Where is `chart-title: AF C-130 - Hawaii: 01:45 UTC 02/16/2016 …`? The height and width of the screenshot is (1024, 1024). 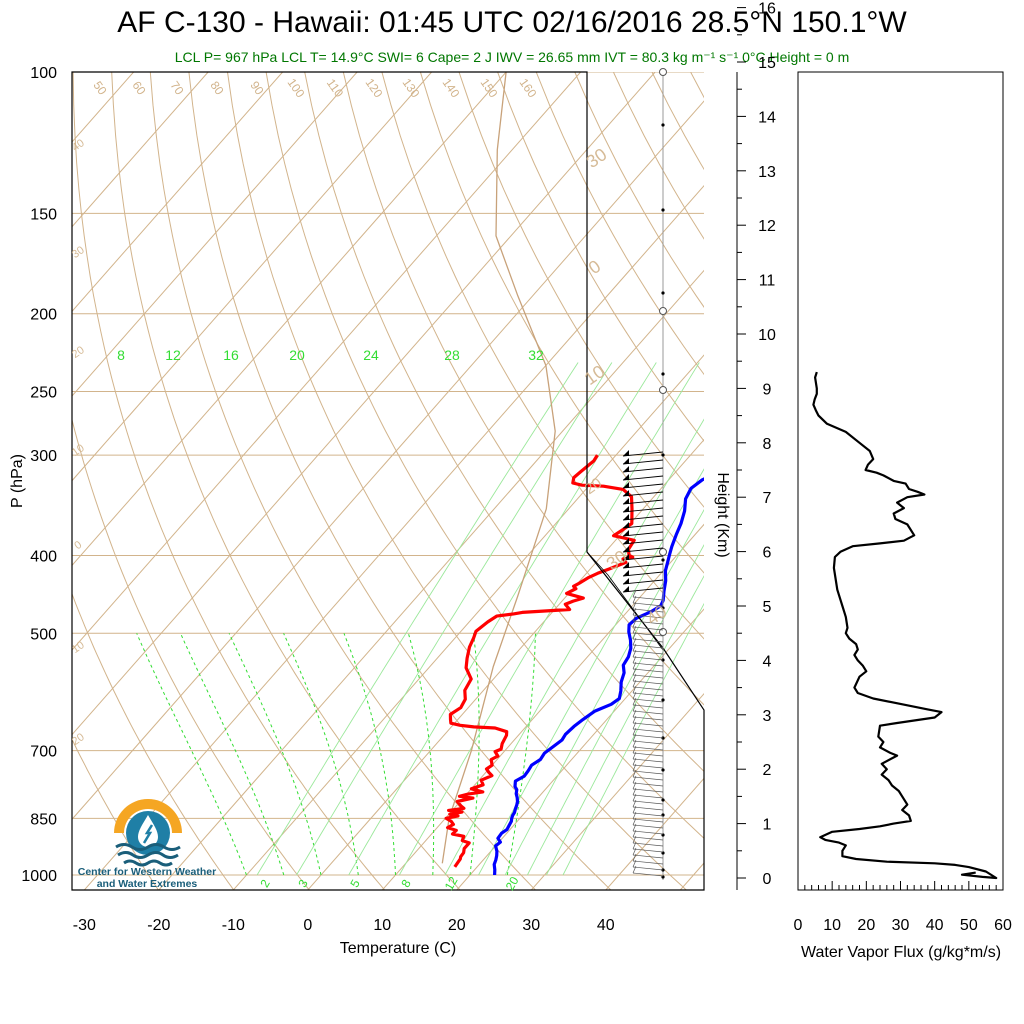
chart-title: AF C-130 - Hawaii: 01:45 UTC 02/16/2016 … is located at coordinates (512, 22).